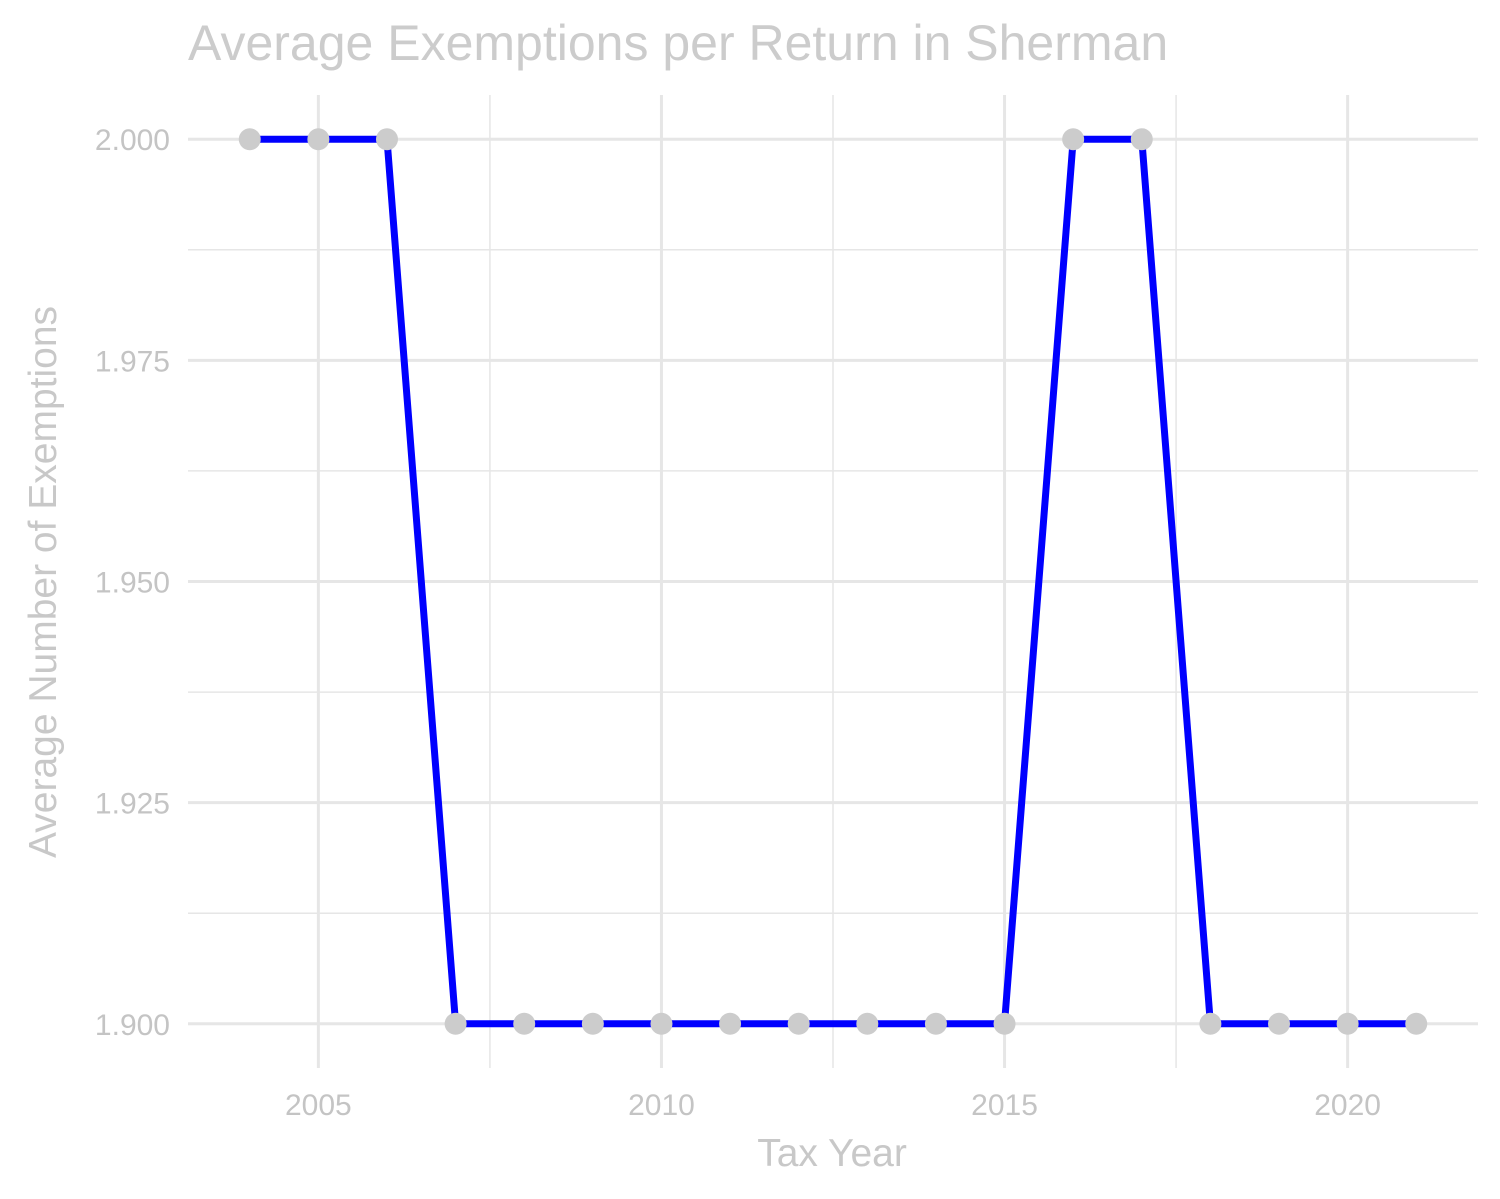  Describe the element at coordinates (1004, 1105) in the screenshot. I see `x-tick-label: 2015` at that location.